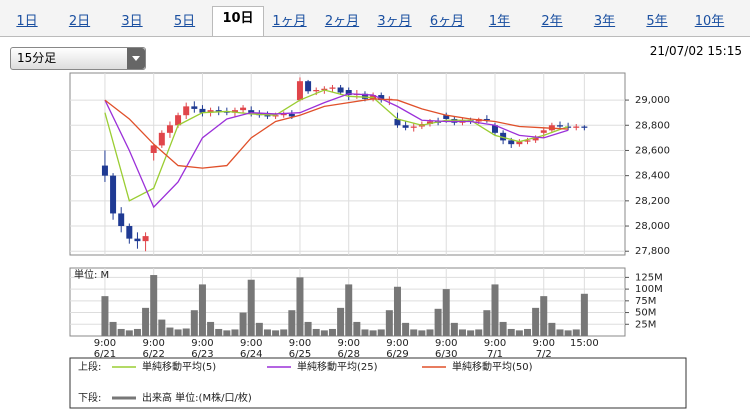 The width and height of the screenshot is (750, 413). I want to click on y-tick-label: 125M, so click(649, 277).